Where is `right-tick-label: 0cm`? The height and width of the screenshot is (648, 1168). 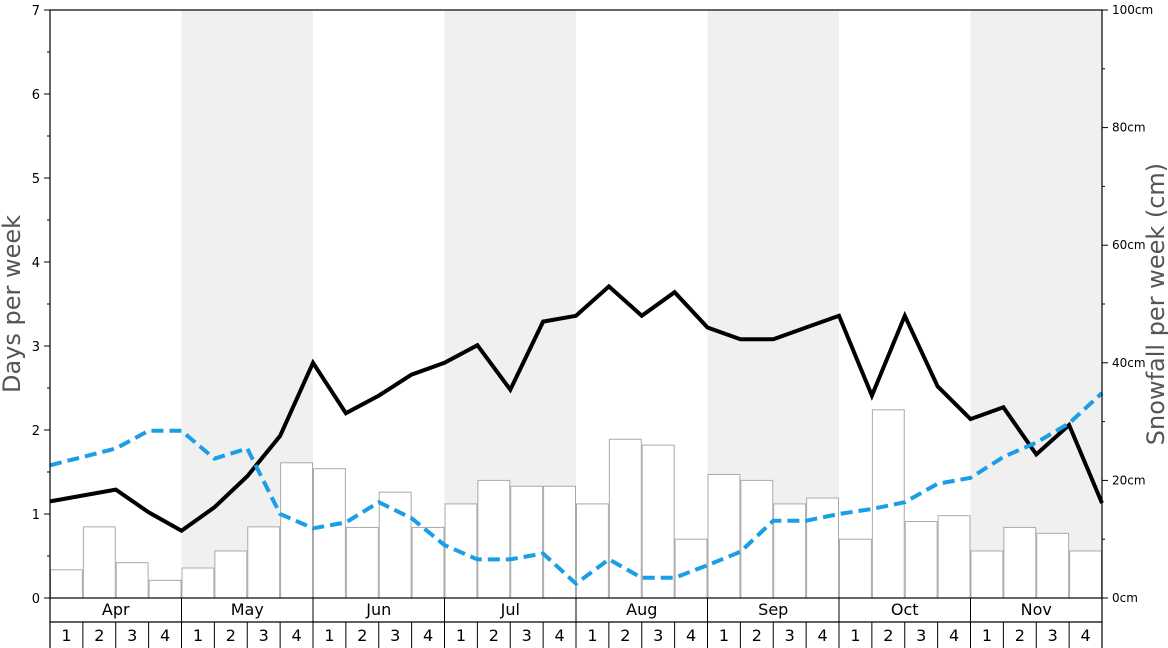
right-tick-label: 0cm is located at coordinates (1125, 598).